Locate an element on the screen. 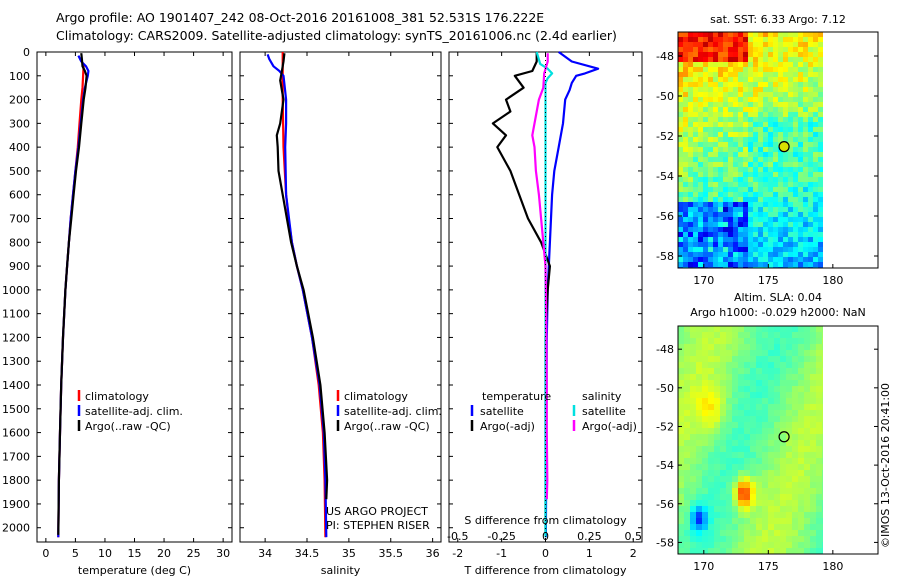  sla-map-xtick-label: 175 is located at coordinates (768, 566).